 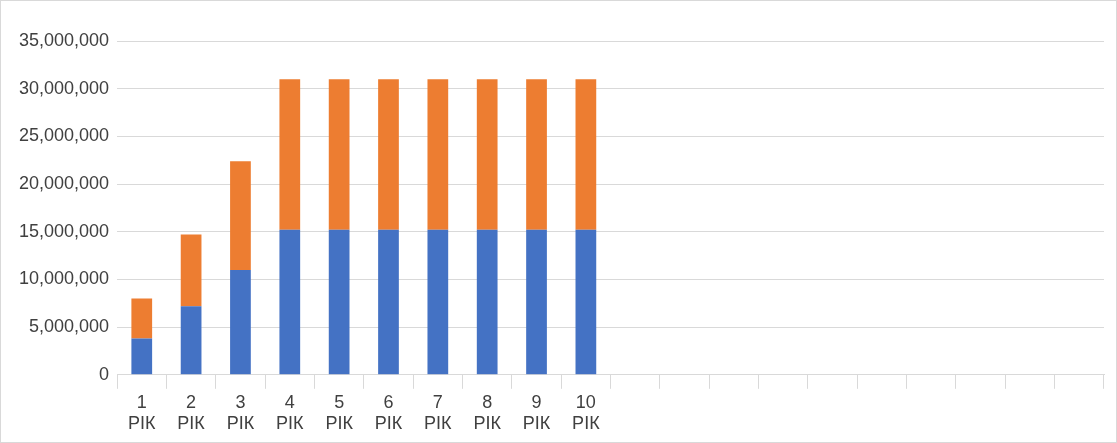 I want to click on y-tick-label: 5,000,000, so click(x=69, y=326).